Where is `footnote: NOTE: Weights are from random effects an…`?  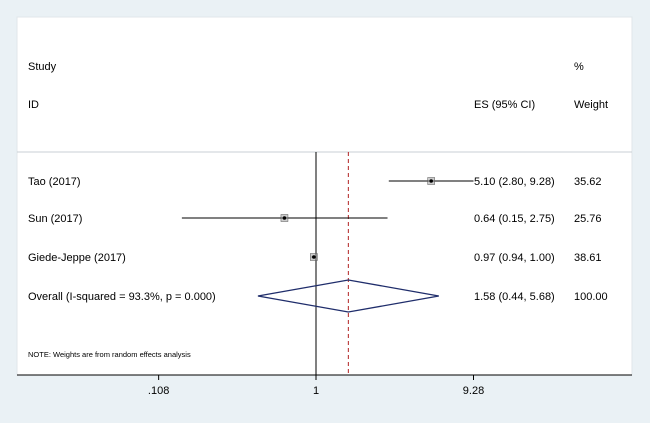
footnote: NOTE: Weights are from random effects an… is located at coordinates (109, 354).